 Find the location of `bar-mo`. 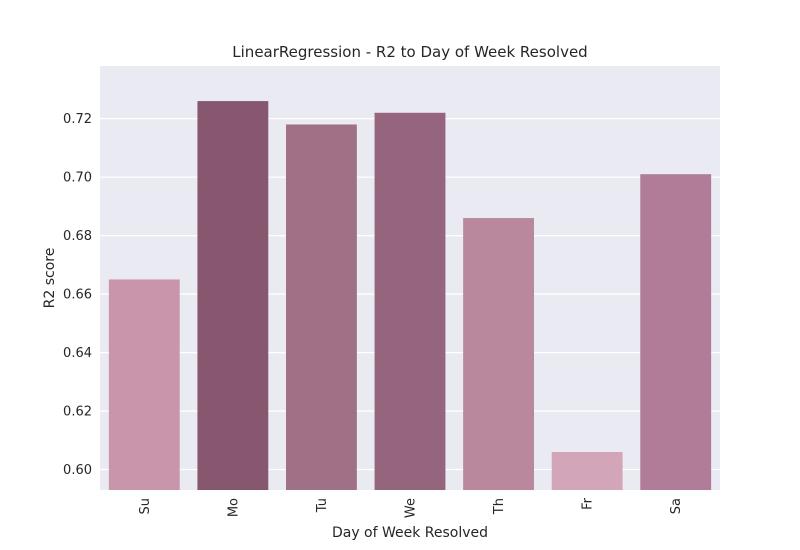

bar-mo is located at coordinates (233, 295).